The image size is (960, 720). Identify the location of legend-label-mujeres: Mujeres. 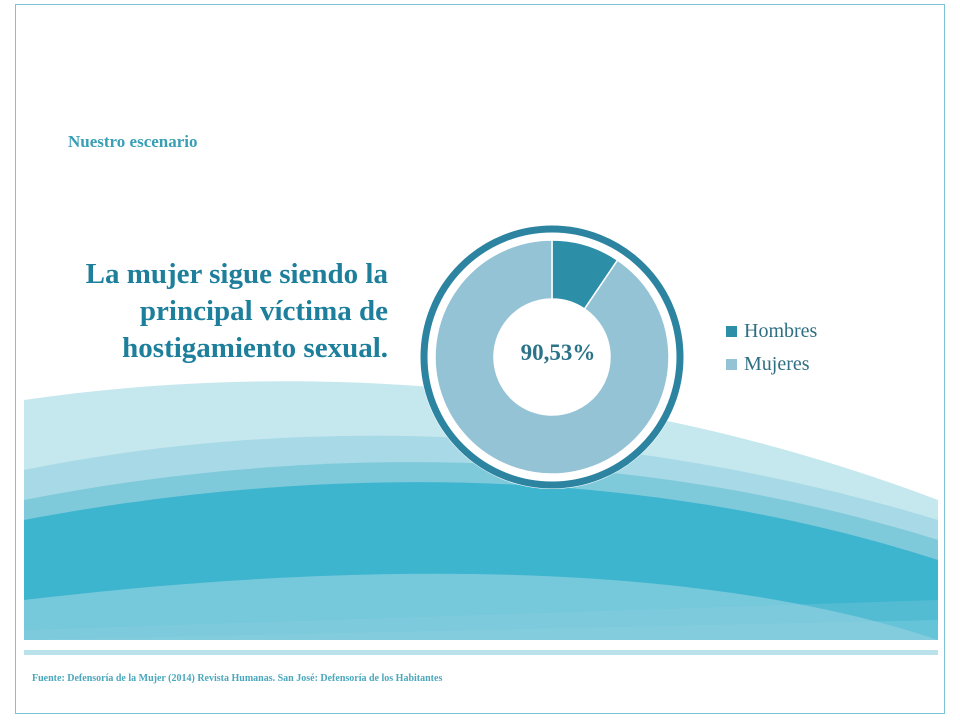
(777, 364).